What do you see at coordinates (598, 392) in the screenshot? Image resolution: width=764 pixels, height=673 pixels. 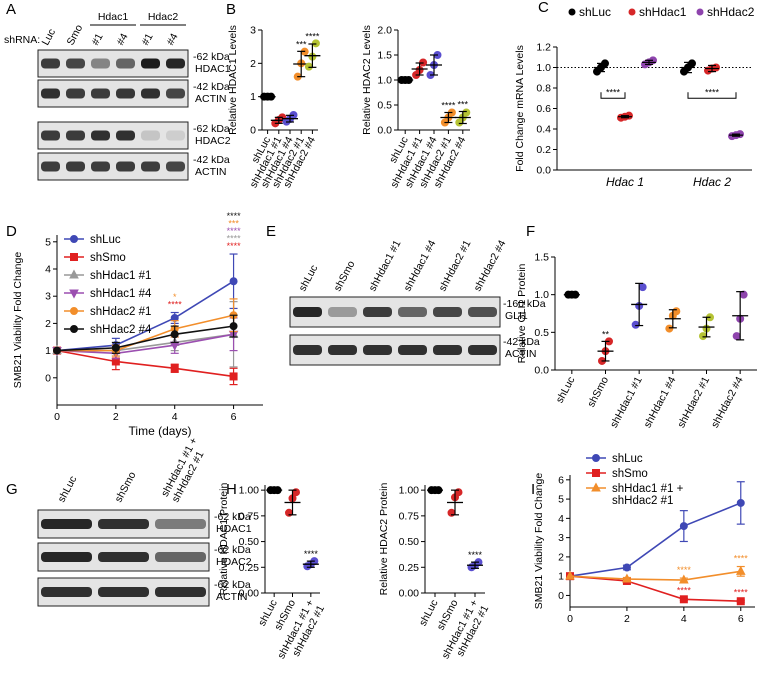 I see `x-tick-label: shSmo` at bounding box center [598, 392].